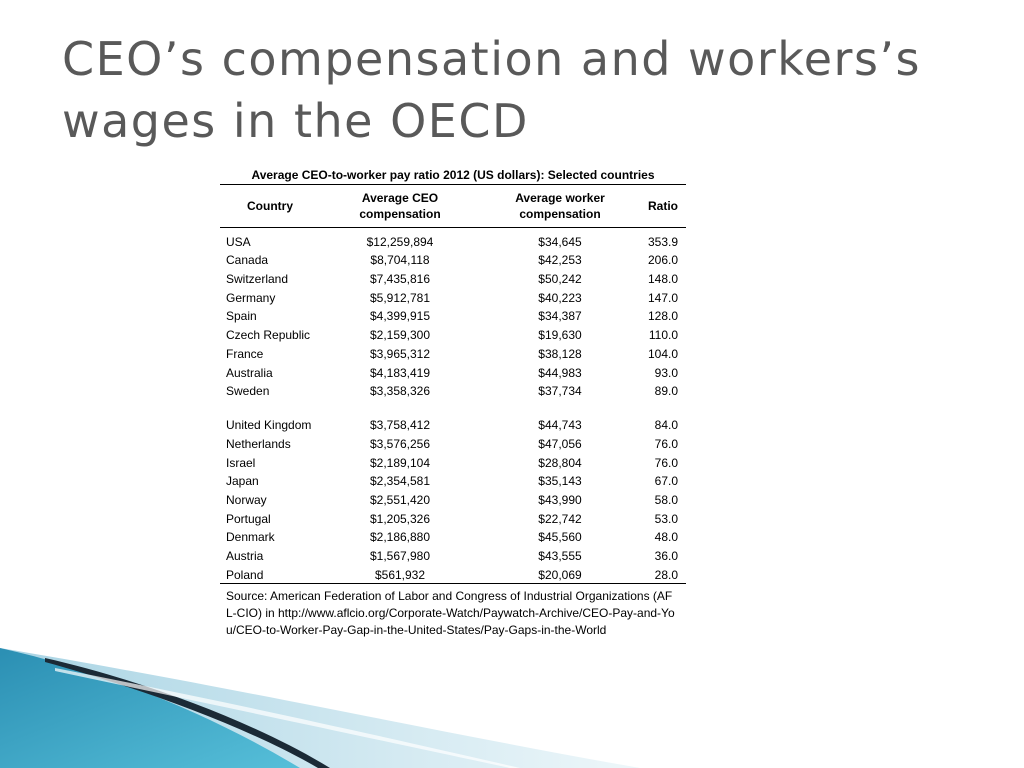  Describe the element at coordinates (187, 713) in the screenshot. I see `swoosh-dark-stroke` at that location.